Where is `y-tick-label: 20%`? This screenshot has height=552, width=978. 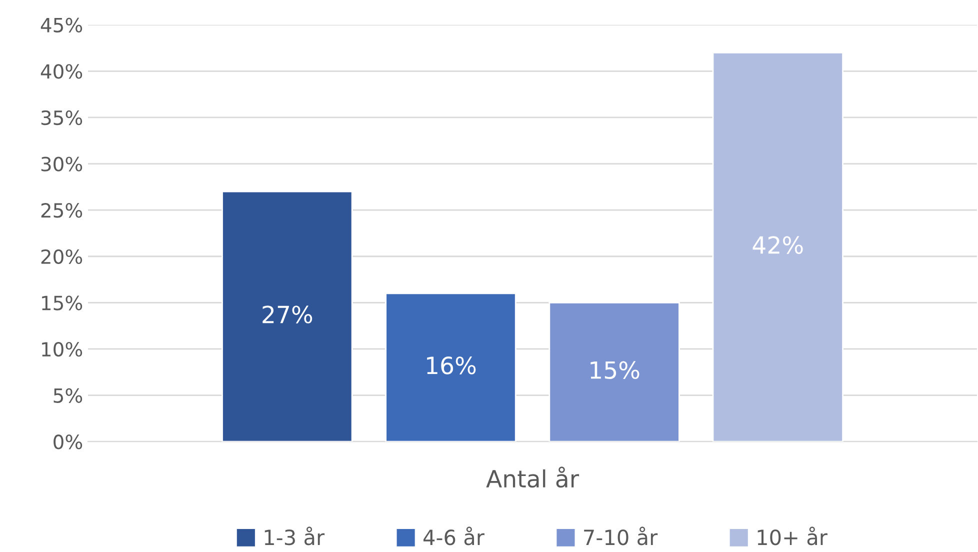
y-tick-label: 20% is located at coordinates (61, 256).